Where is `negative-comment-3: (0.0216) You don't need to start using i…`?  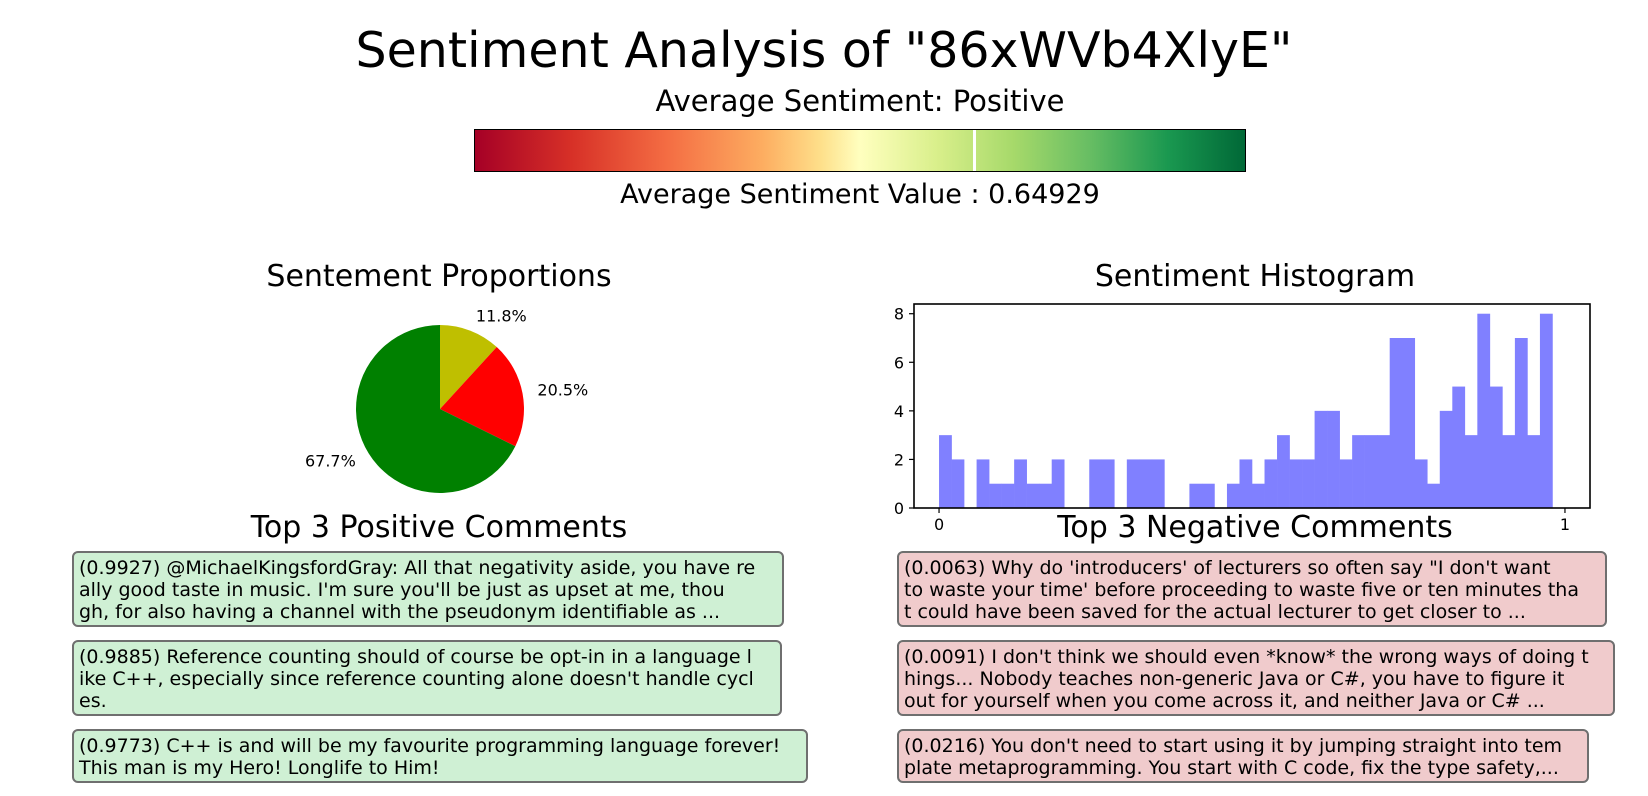
negative-comment-3: (0.0216) You don't need to start using i… is located at coordinates (1243, 756).